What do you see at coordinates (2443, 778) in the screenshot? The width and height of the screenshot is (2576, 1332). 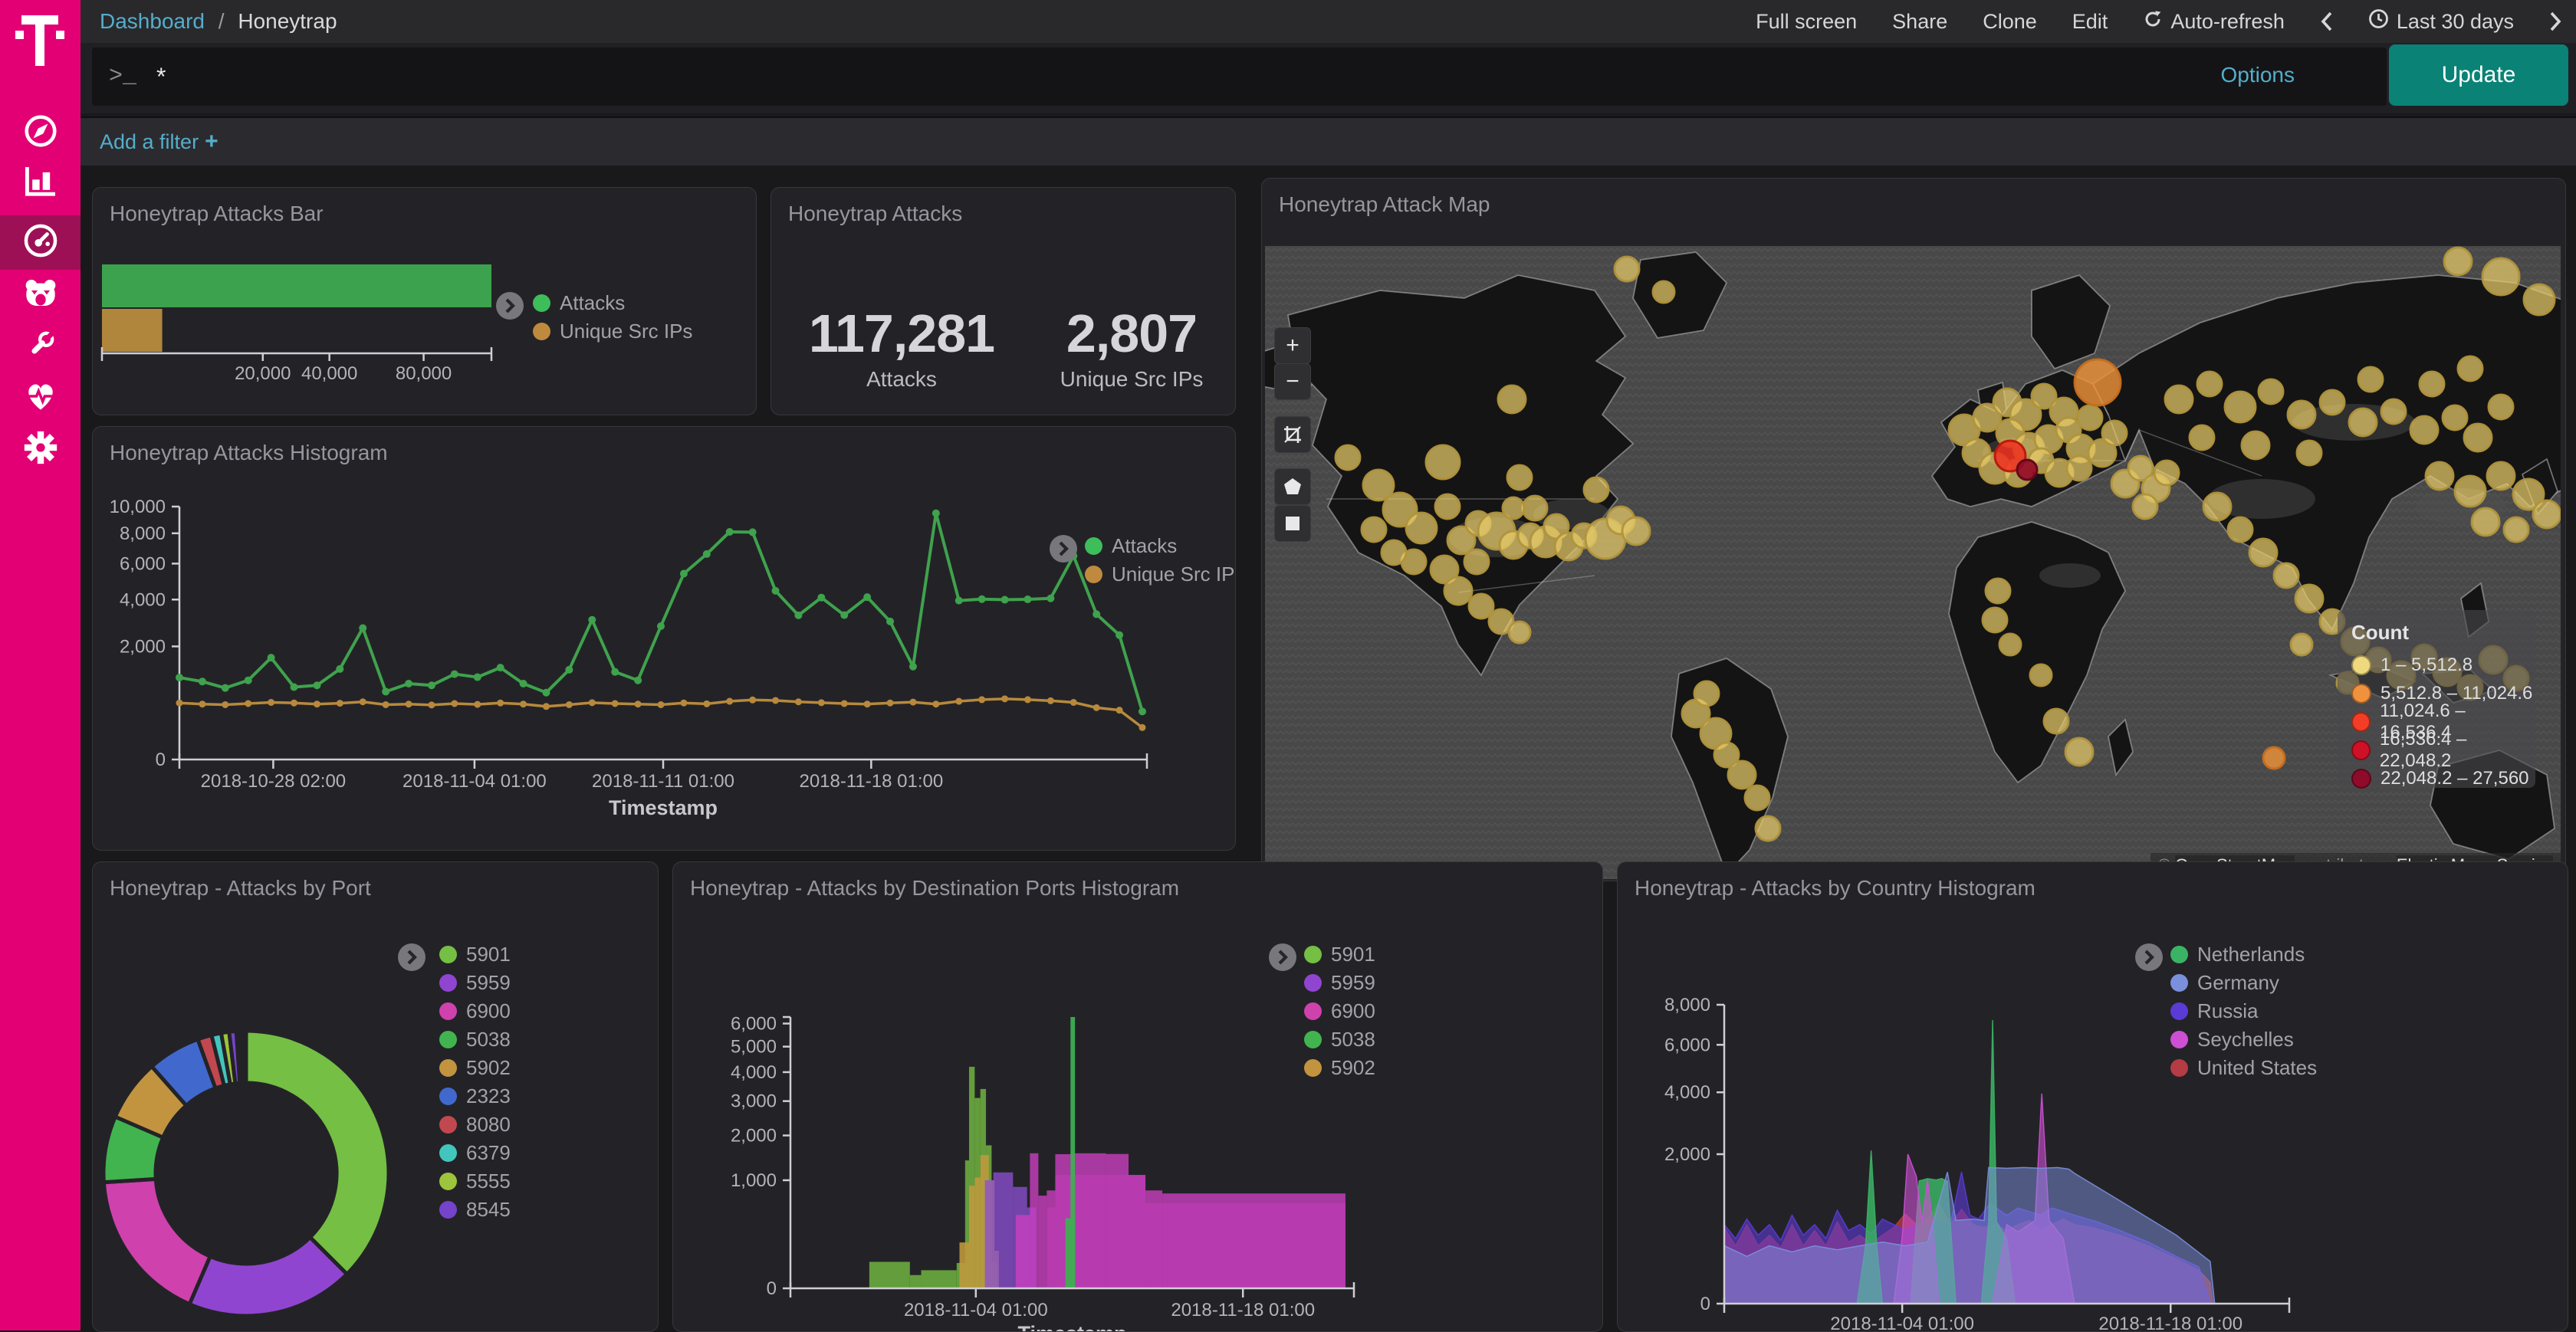 I see `map-legend-item: 22,048.2 – 27,560` at bounding box center [2443, 778].